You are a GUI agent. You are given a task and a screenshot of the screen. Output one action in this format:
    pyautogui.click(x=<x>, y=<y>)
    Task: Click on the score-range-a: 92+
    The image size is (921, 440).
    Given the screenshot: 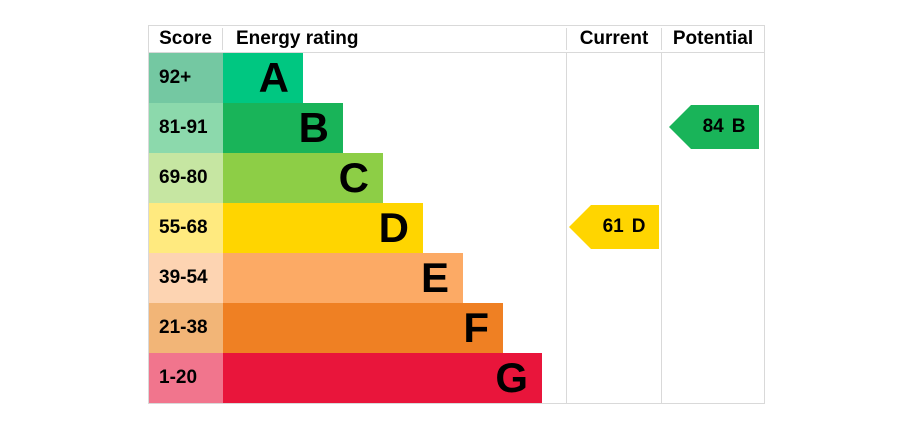 What is the action you would take?
    pyautogui.click(x=186, y=78)
    